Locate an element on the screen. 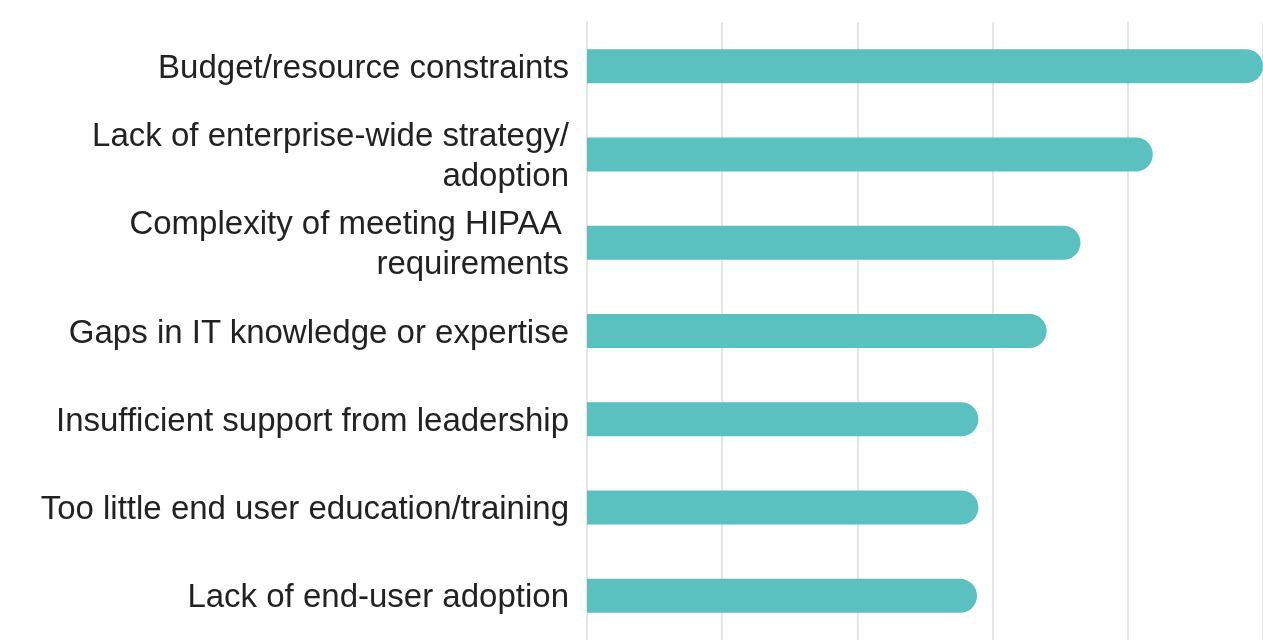 The image size is (1263, 640). y-tick-label: Complexity of meeting HIPAA requirements is located at coordinates (349, 243).